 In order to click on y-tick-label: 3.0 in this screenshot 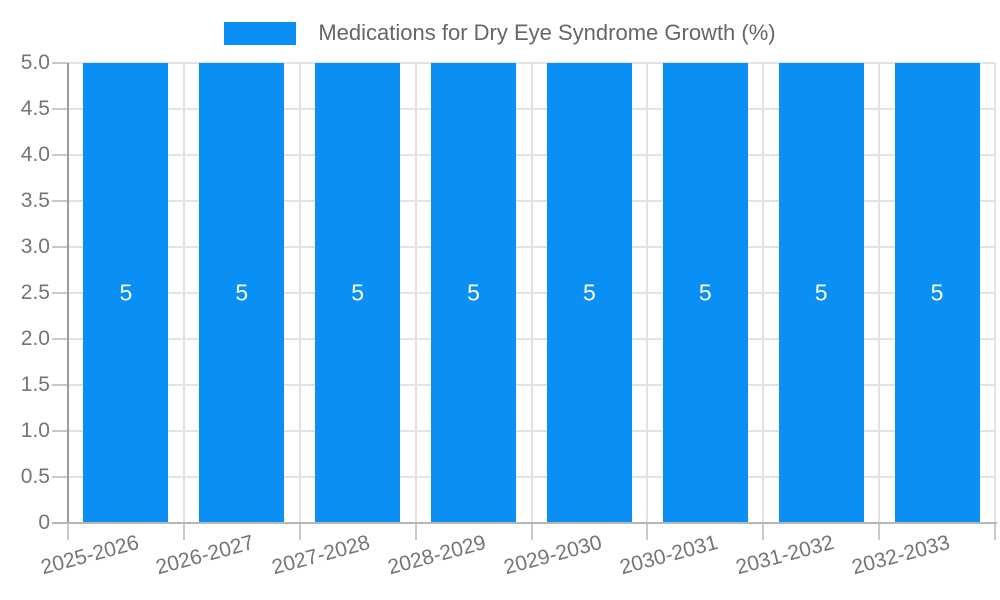, I will do `click(35, 246)`.